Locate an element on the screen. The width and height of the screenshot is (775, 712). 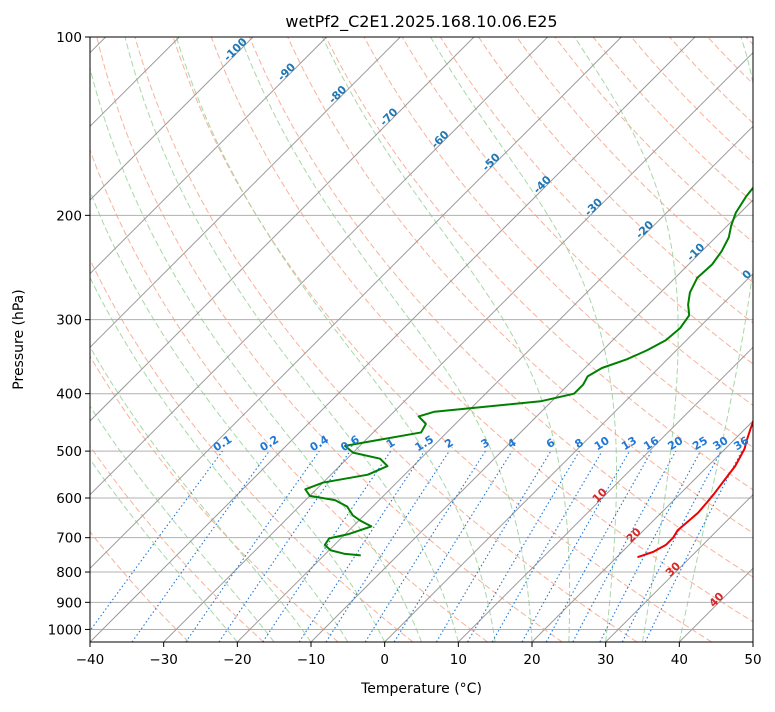
y-tick-label: 500 is located at coordinates (69, 452).